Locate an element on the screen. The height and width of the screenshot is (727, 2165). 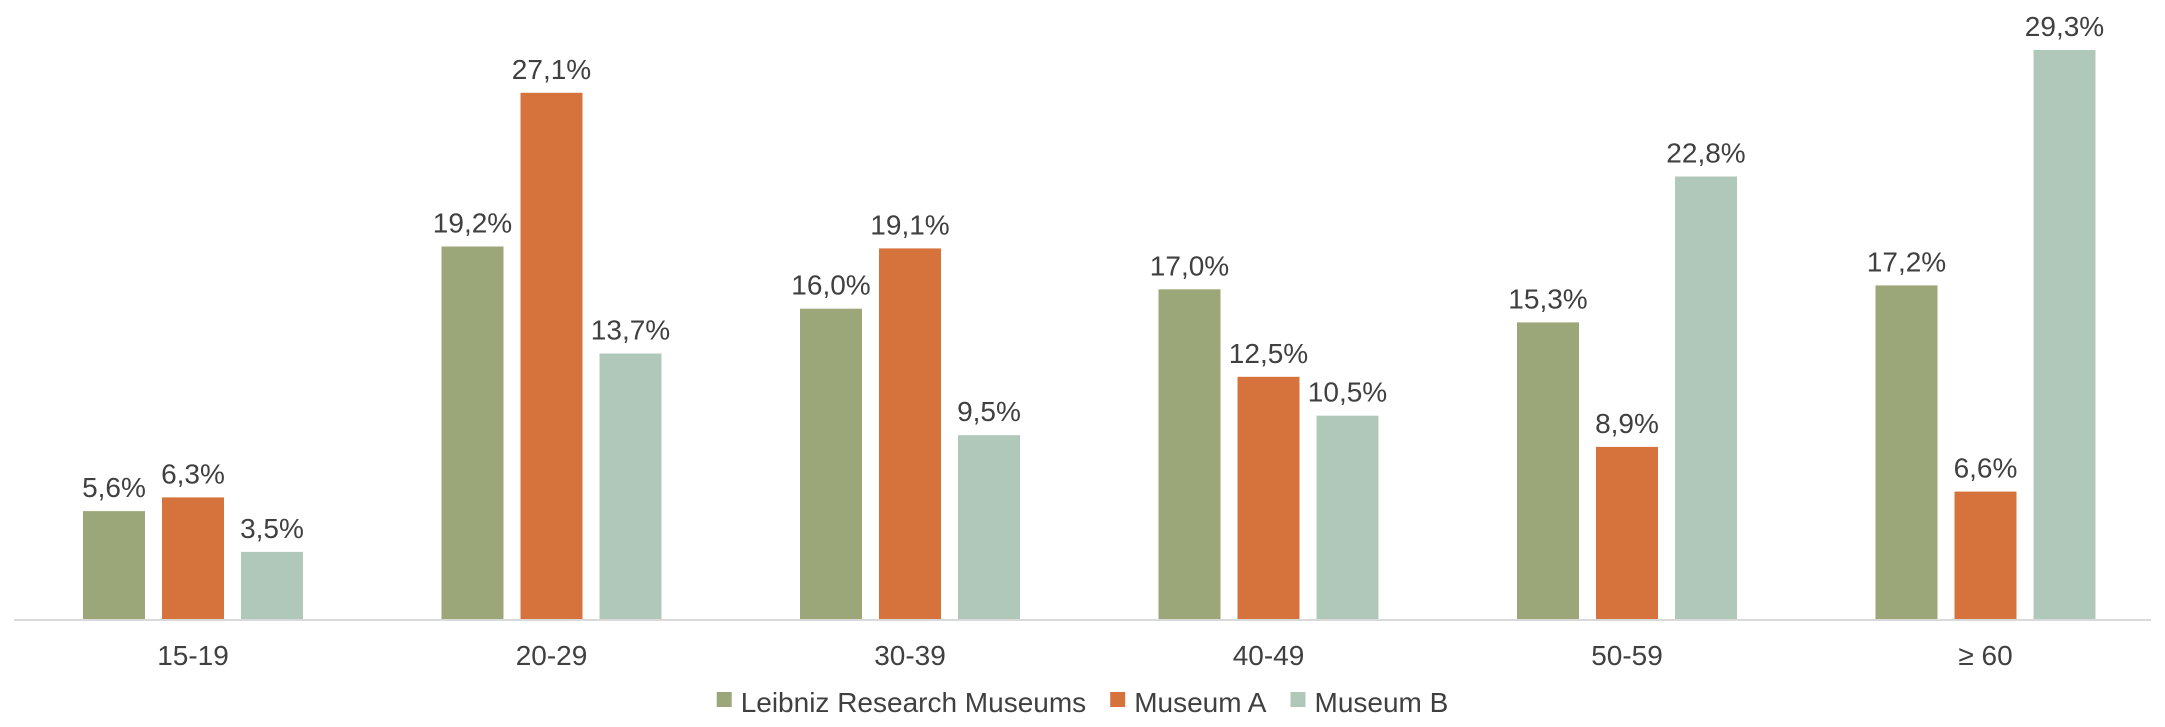
data-label: 8,9% is located at coordinates (1627, 423).